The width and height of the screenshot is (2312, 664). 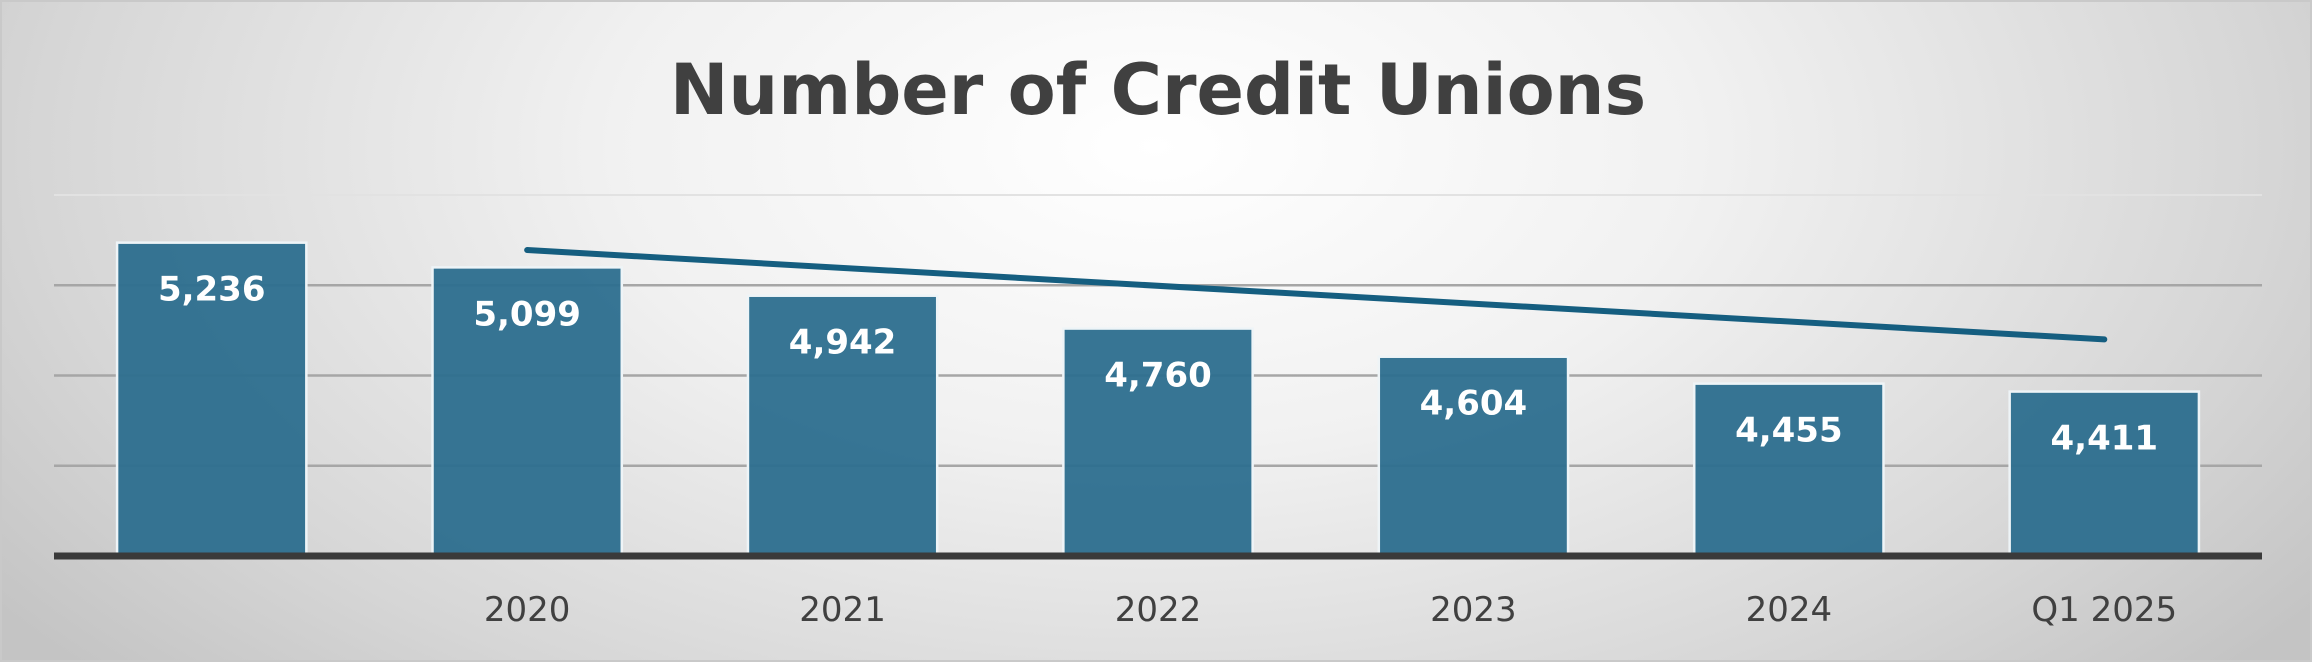 What do you see at coordinates (1158, 610) in the screenshot?
I see `tick-label-3: 2022` at bounding box center [1158, 610].